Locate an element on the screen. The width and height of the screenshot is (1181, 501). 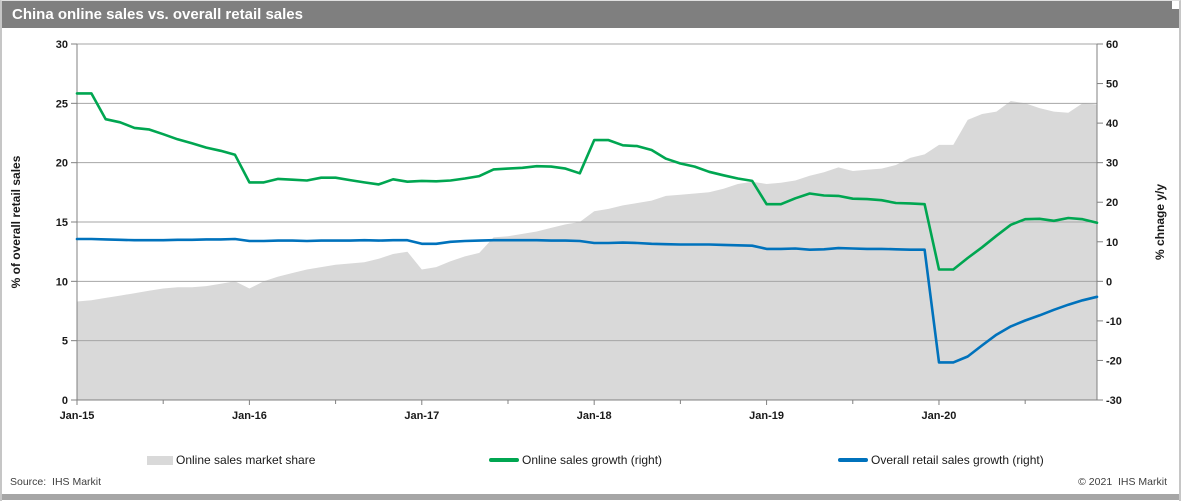
right-axis: 60 50 40 30 20 10 0 -10 -20 -30 is located at coordinates (1109, 223).